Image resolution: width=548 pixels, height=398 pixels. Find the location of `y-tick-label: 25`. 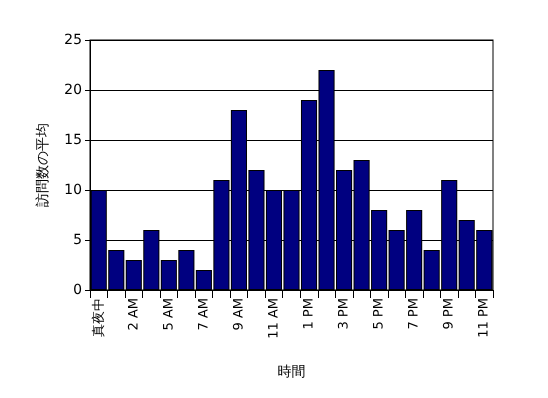

y-tick-label: 25 is located at coordinates (73, 40).